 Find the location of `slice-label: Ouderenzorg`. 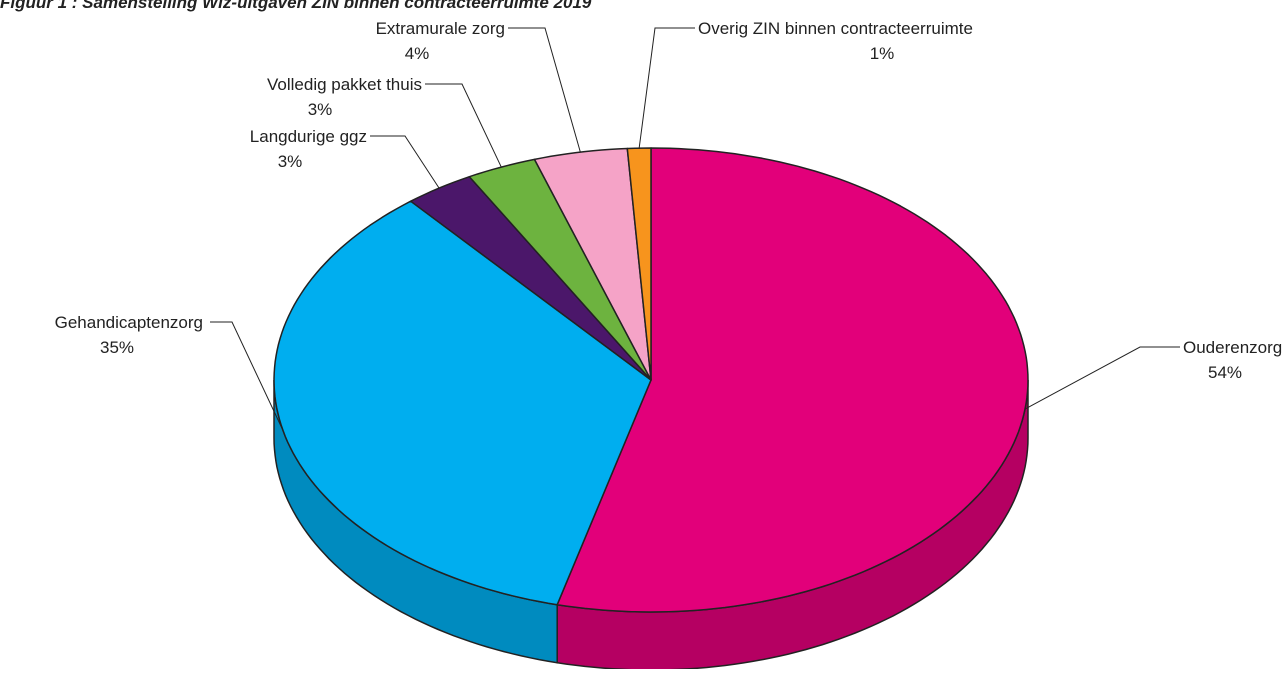

slice-label: Ouderenzorg is located at coordinates (1232, 347).